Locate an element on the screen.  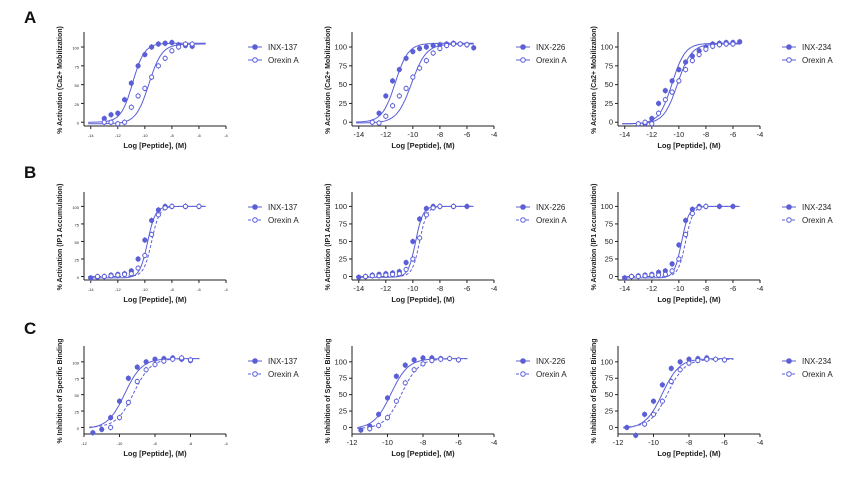
x-axis-label: Log [Peptide], (M) is located at coordinates (155, 145).